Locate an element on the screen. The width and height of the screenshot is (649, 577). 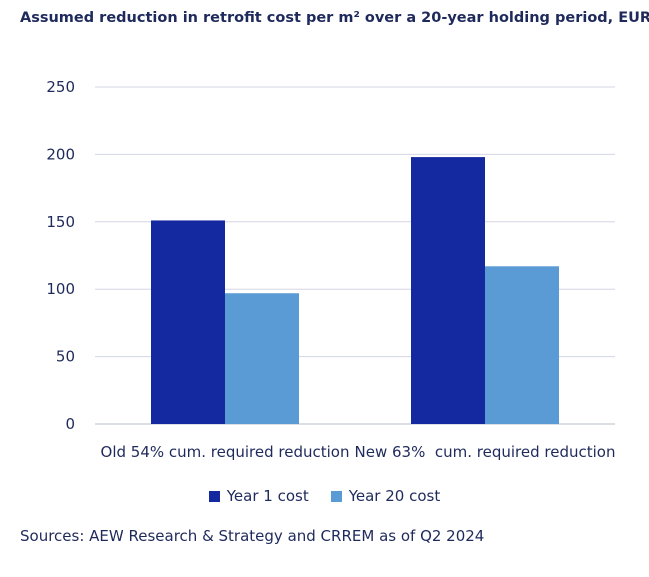
legend-item: Year 1 cost is located at coordinates (258, 496).